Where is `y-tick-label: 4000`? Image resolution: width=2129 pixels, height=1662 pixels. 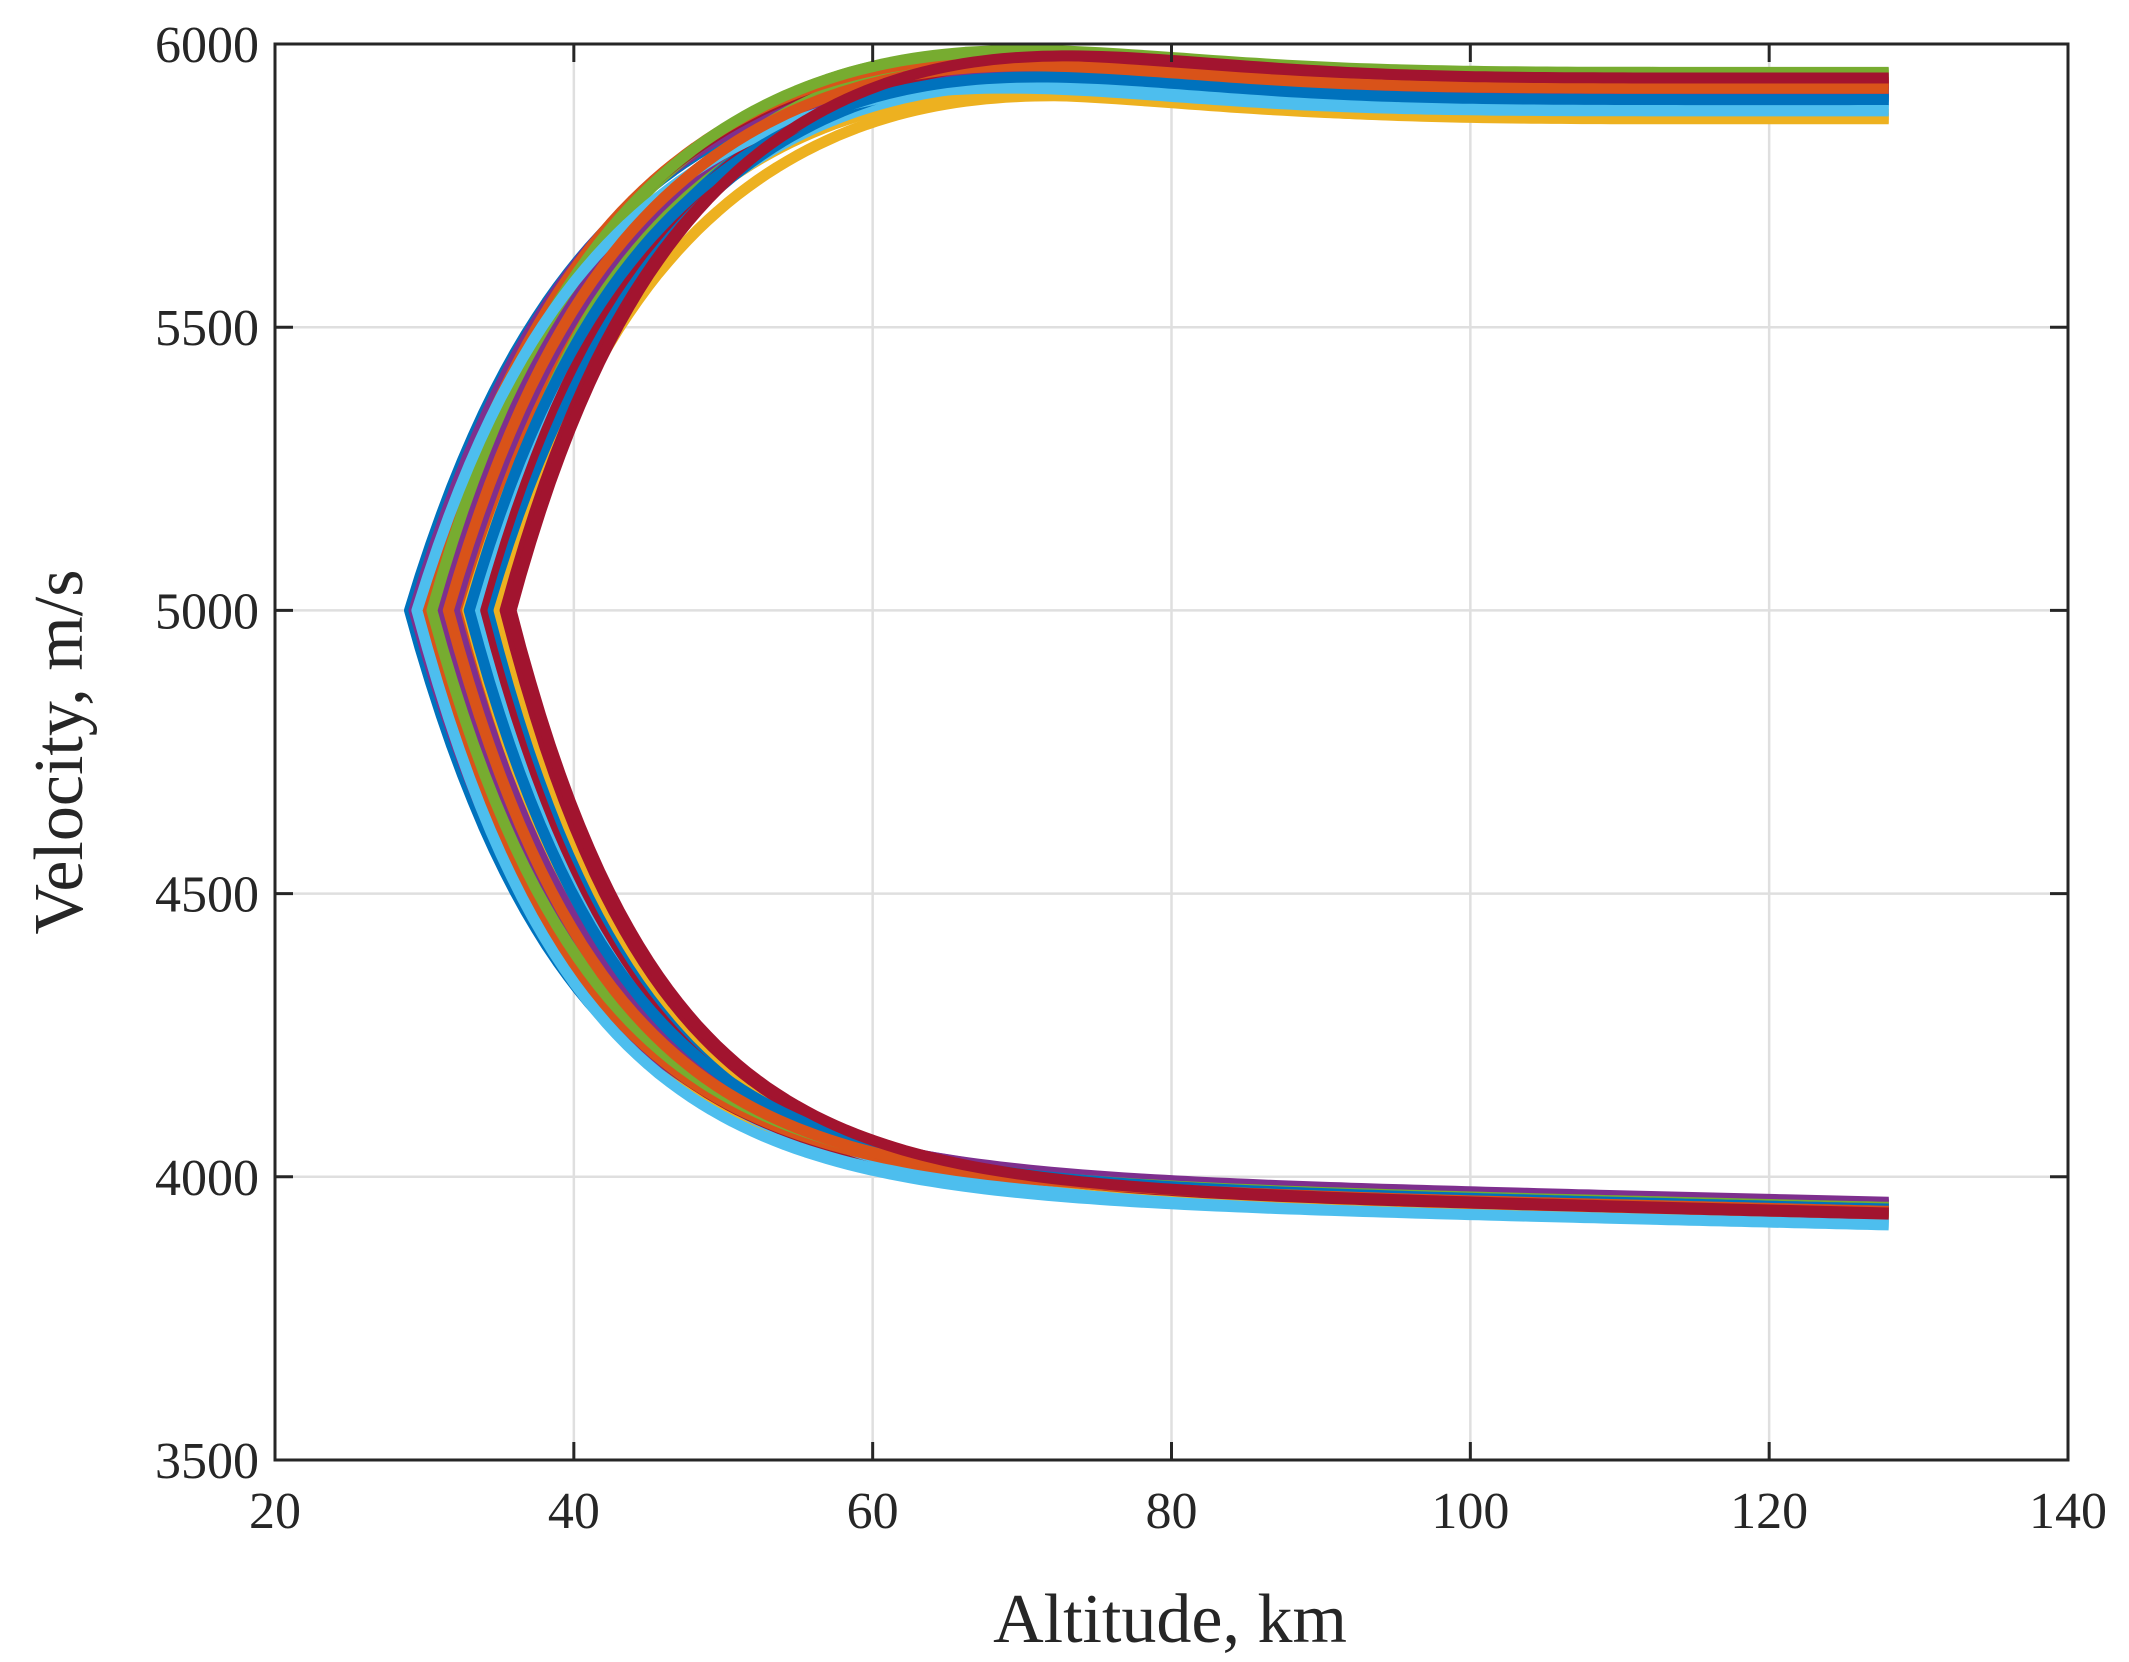 y-tick-label: 4000 is located at coordinates (207, 1178).